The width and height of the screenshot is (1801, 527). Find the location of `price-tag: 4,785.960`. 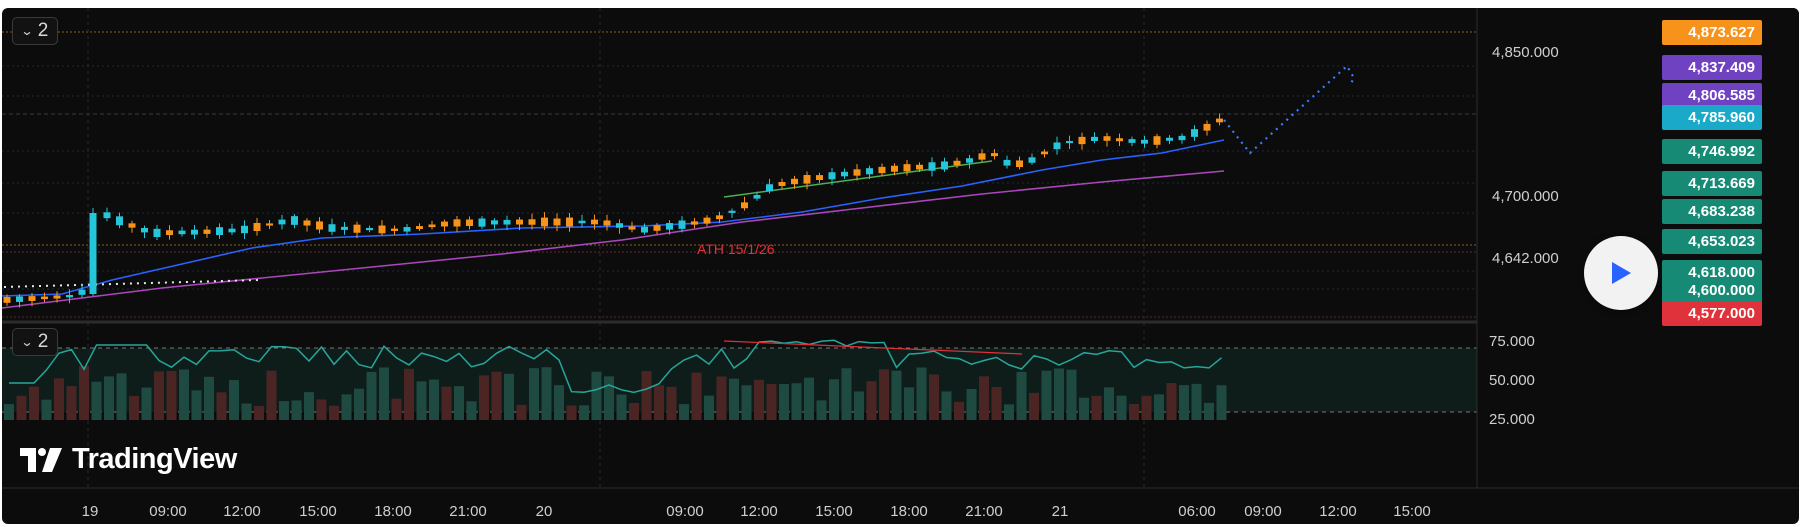

price-tag: 4,785.960 is located at coordinates (1712, 117).